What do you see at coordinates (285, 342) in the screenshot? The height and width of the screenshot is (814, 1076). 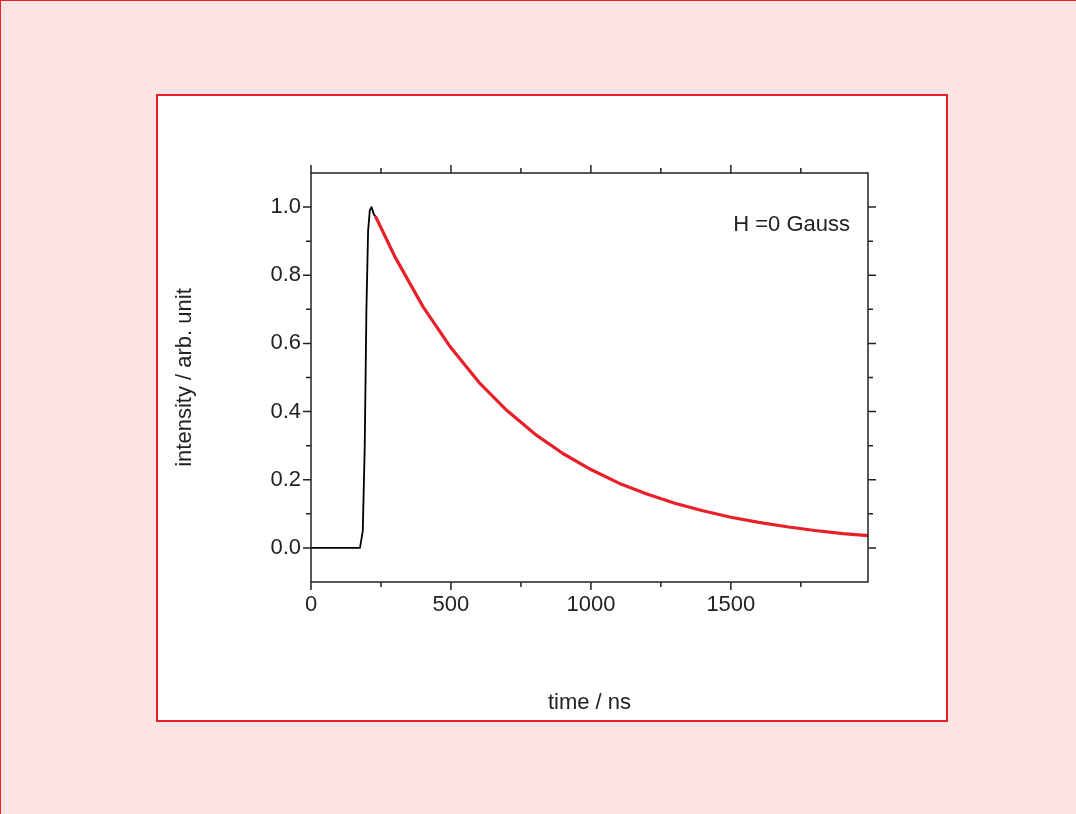 I see `y-tick-label: 0.6` at bounding box center [285, 342].